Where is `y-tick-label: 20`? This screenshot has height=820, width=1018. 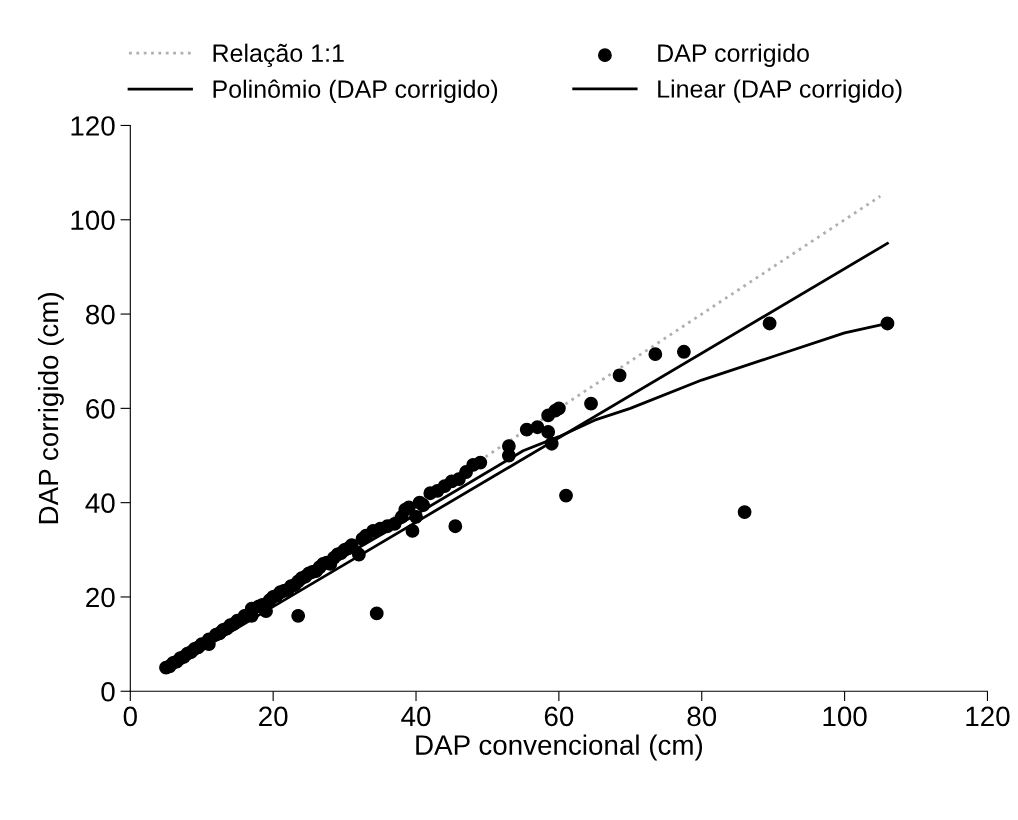
y-tick-label: 20 is located at coordinates (100, 597).